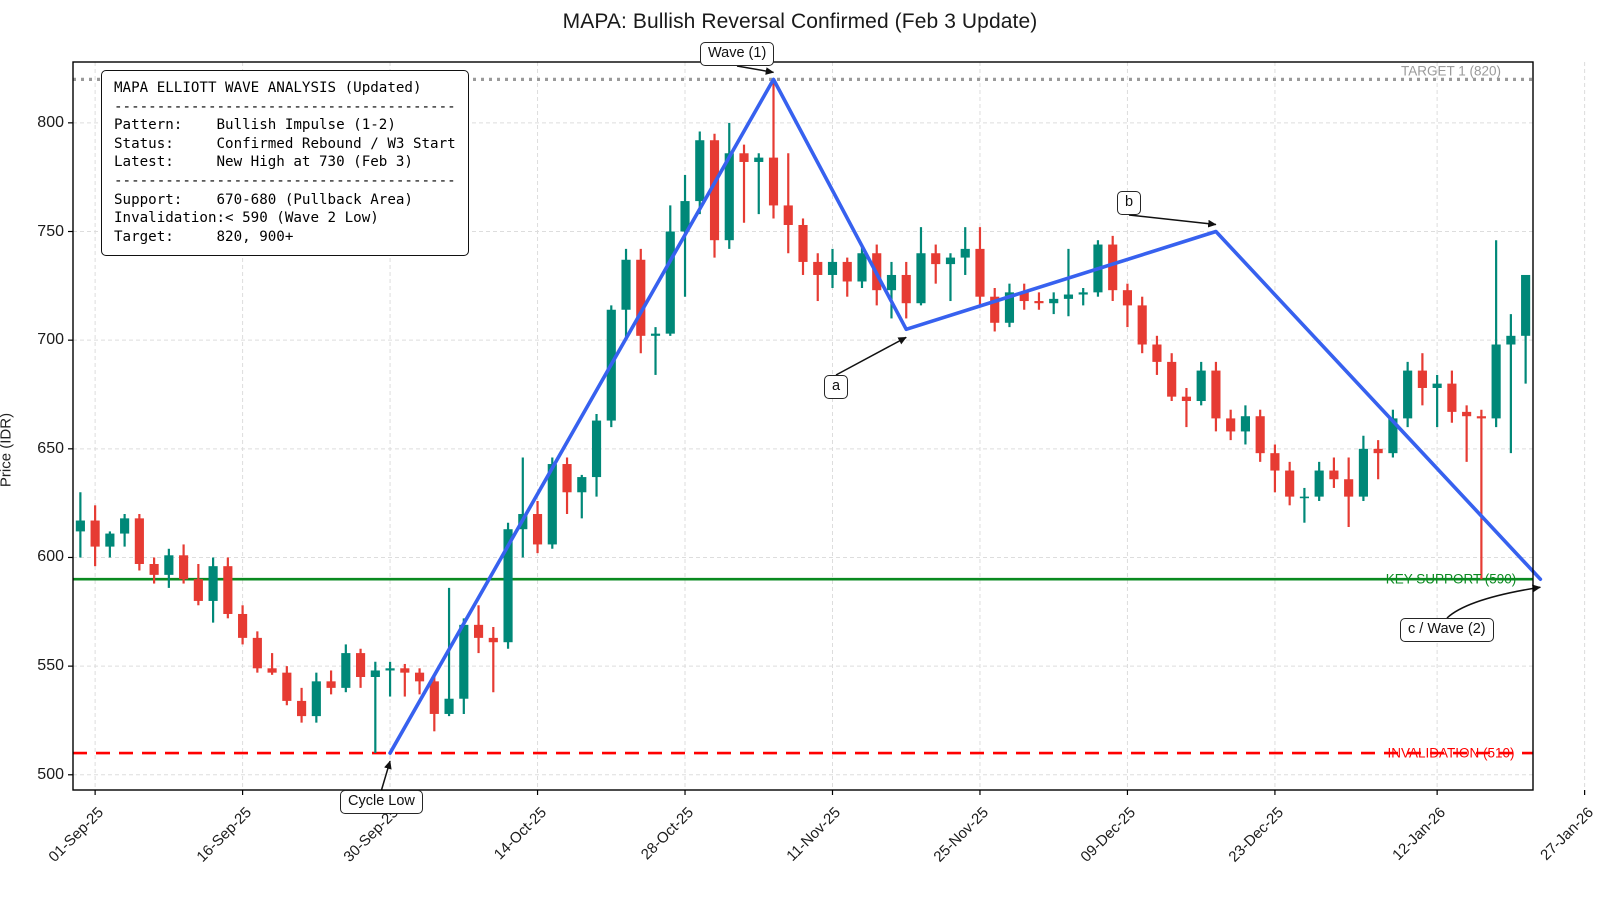 The width and height of the screenshot is (1600, 900). I want to click on callout-wave-1: Wave (1), so click(737, 54).